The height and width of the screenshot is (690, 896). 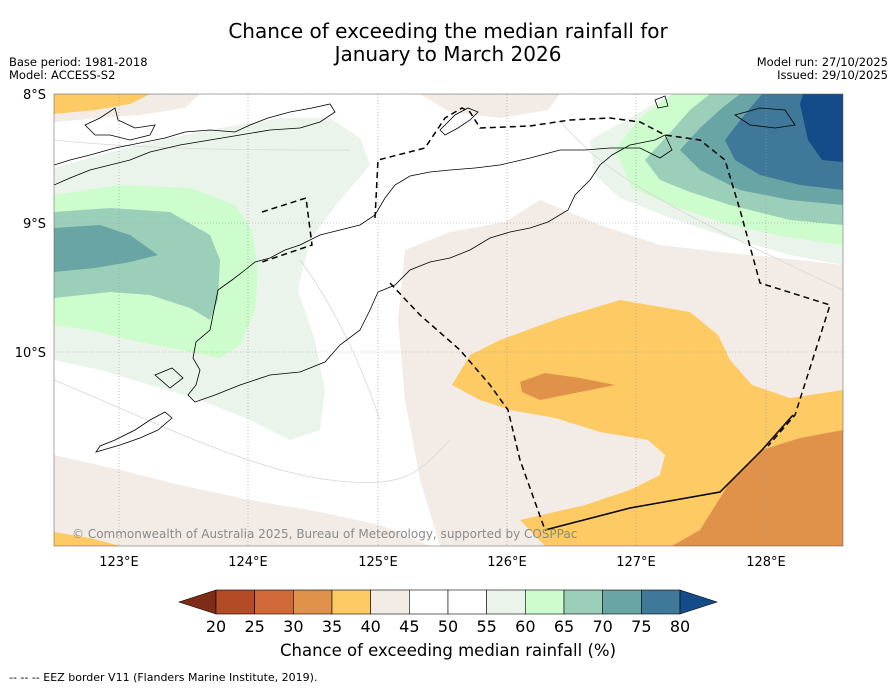 I want to click on colorbar-tick-label: 40, so click(x=370, y=626).